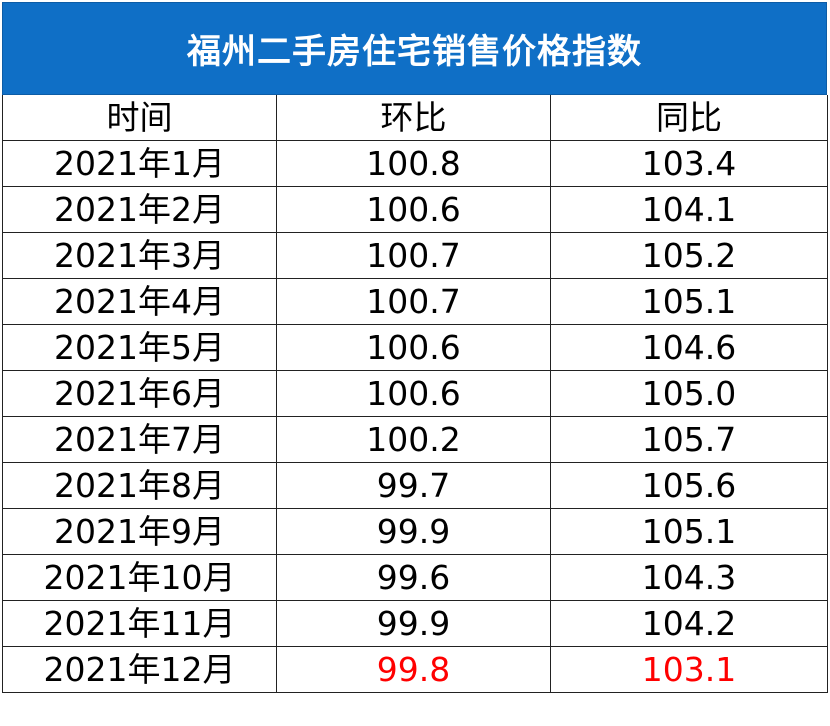 Image resolution: width=830 pixels, height=726 pixels. I want to click on table-row: 2021年10月 99.6 104.3, so click(415, 577).